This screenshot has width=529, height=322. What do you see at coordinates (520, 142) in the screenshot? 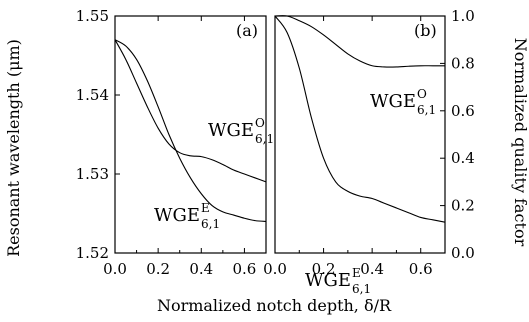
I see `y-axis-label-right: Normalized quality factor` at bounding box center [520, 142].